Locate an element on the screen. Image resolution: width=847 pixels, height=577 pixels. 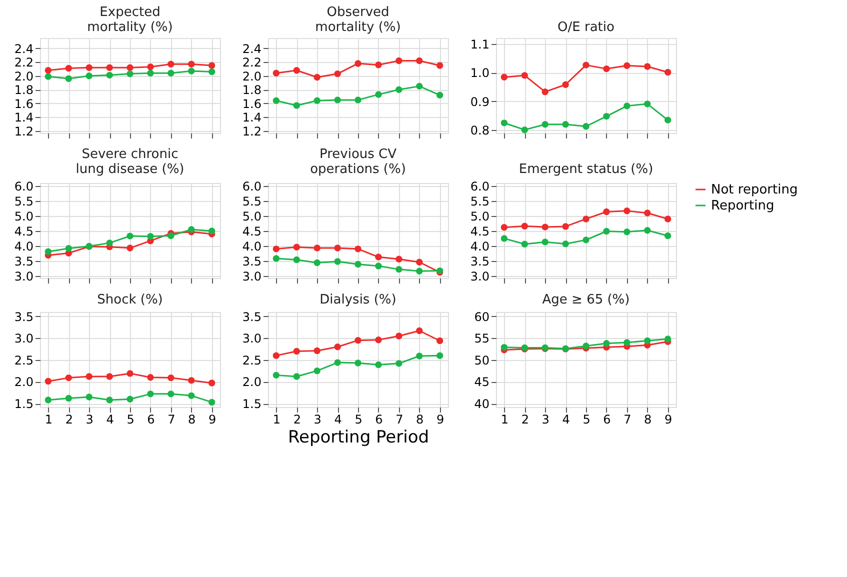
y-tick-label: 1.5 is located at coordinates (252, 404).